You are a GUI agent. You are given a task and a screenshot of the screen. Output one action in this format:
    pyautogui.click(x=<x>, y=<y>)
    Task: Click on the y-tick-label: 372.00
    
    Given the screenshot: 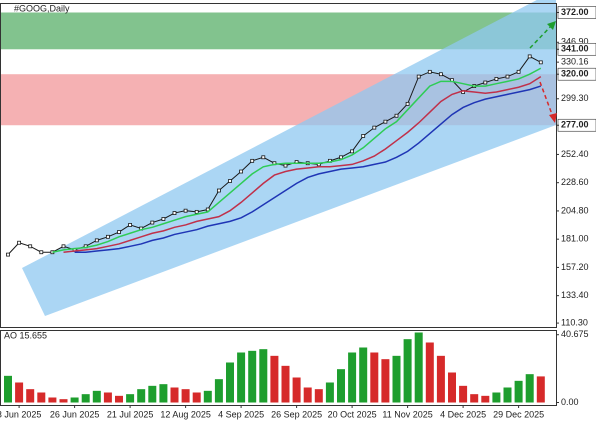 What is the action you would take?
    pyautogui.click(x=575, y=12)
    